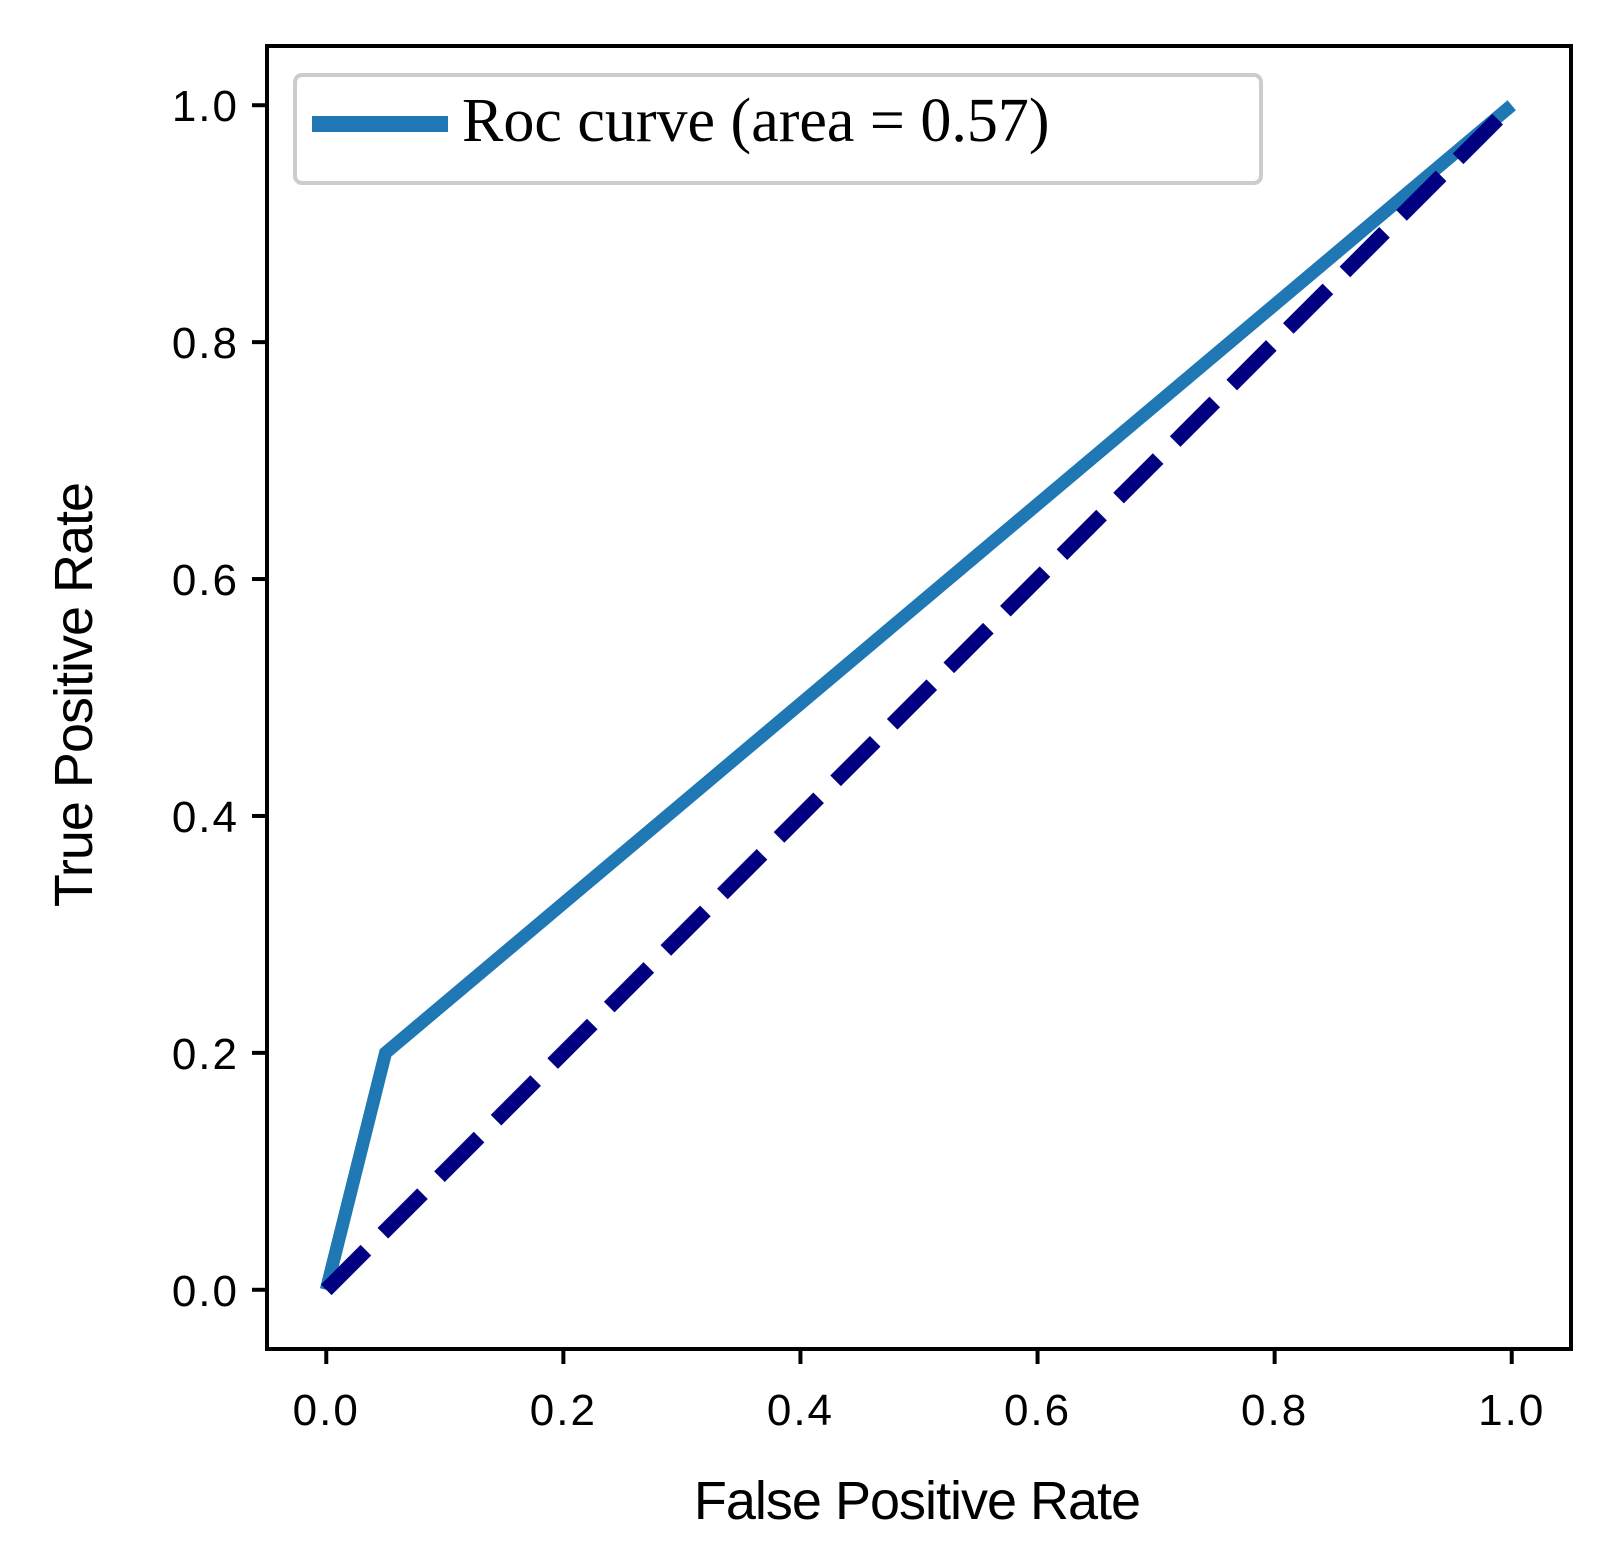 Image resolution: width=1603 pixels, height=1555 pixels. What do you see at coordinates (74, 695) in the screenshot?
I see `y-axis-title: True Positive Rate` at bounding box center [74, 695].